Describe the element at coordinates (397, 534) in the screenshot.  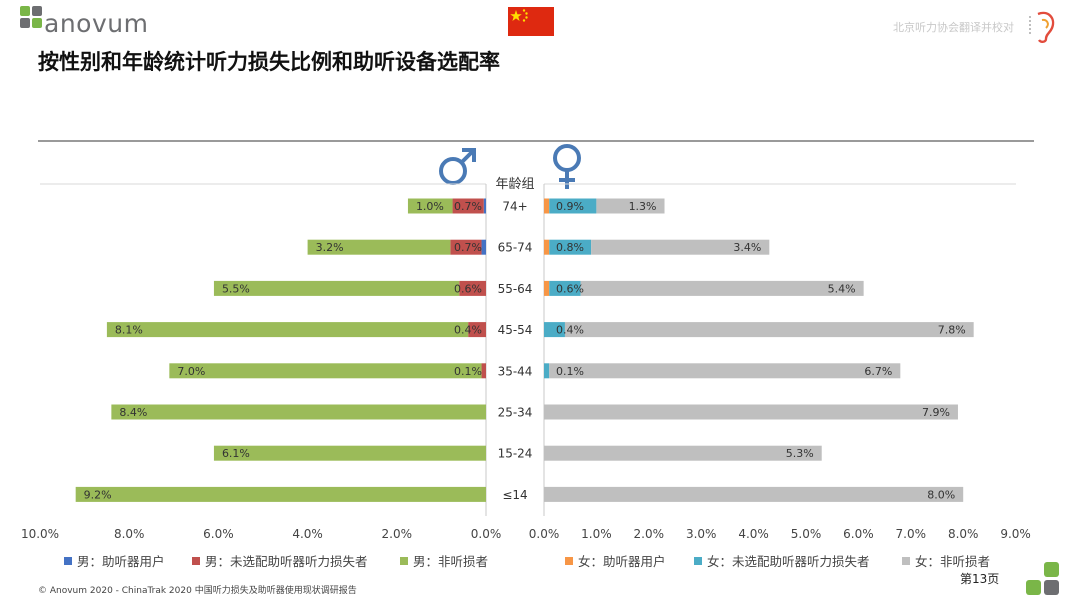
I see `tick-label-male: 2.0%` at that location.